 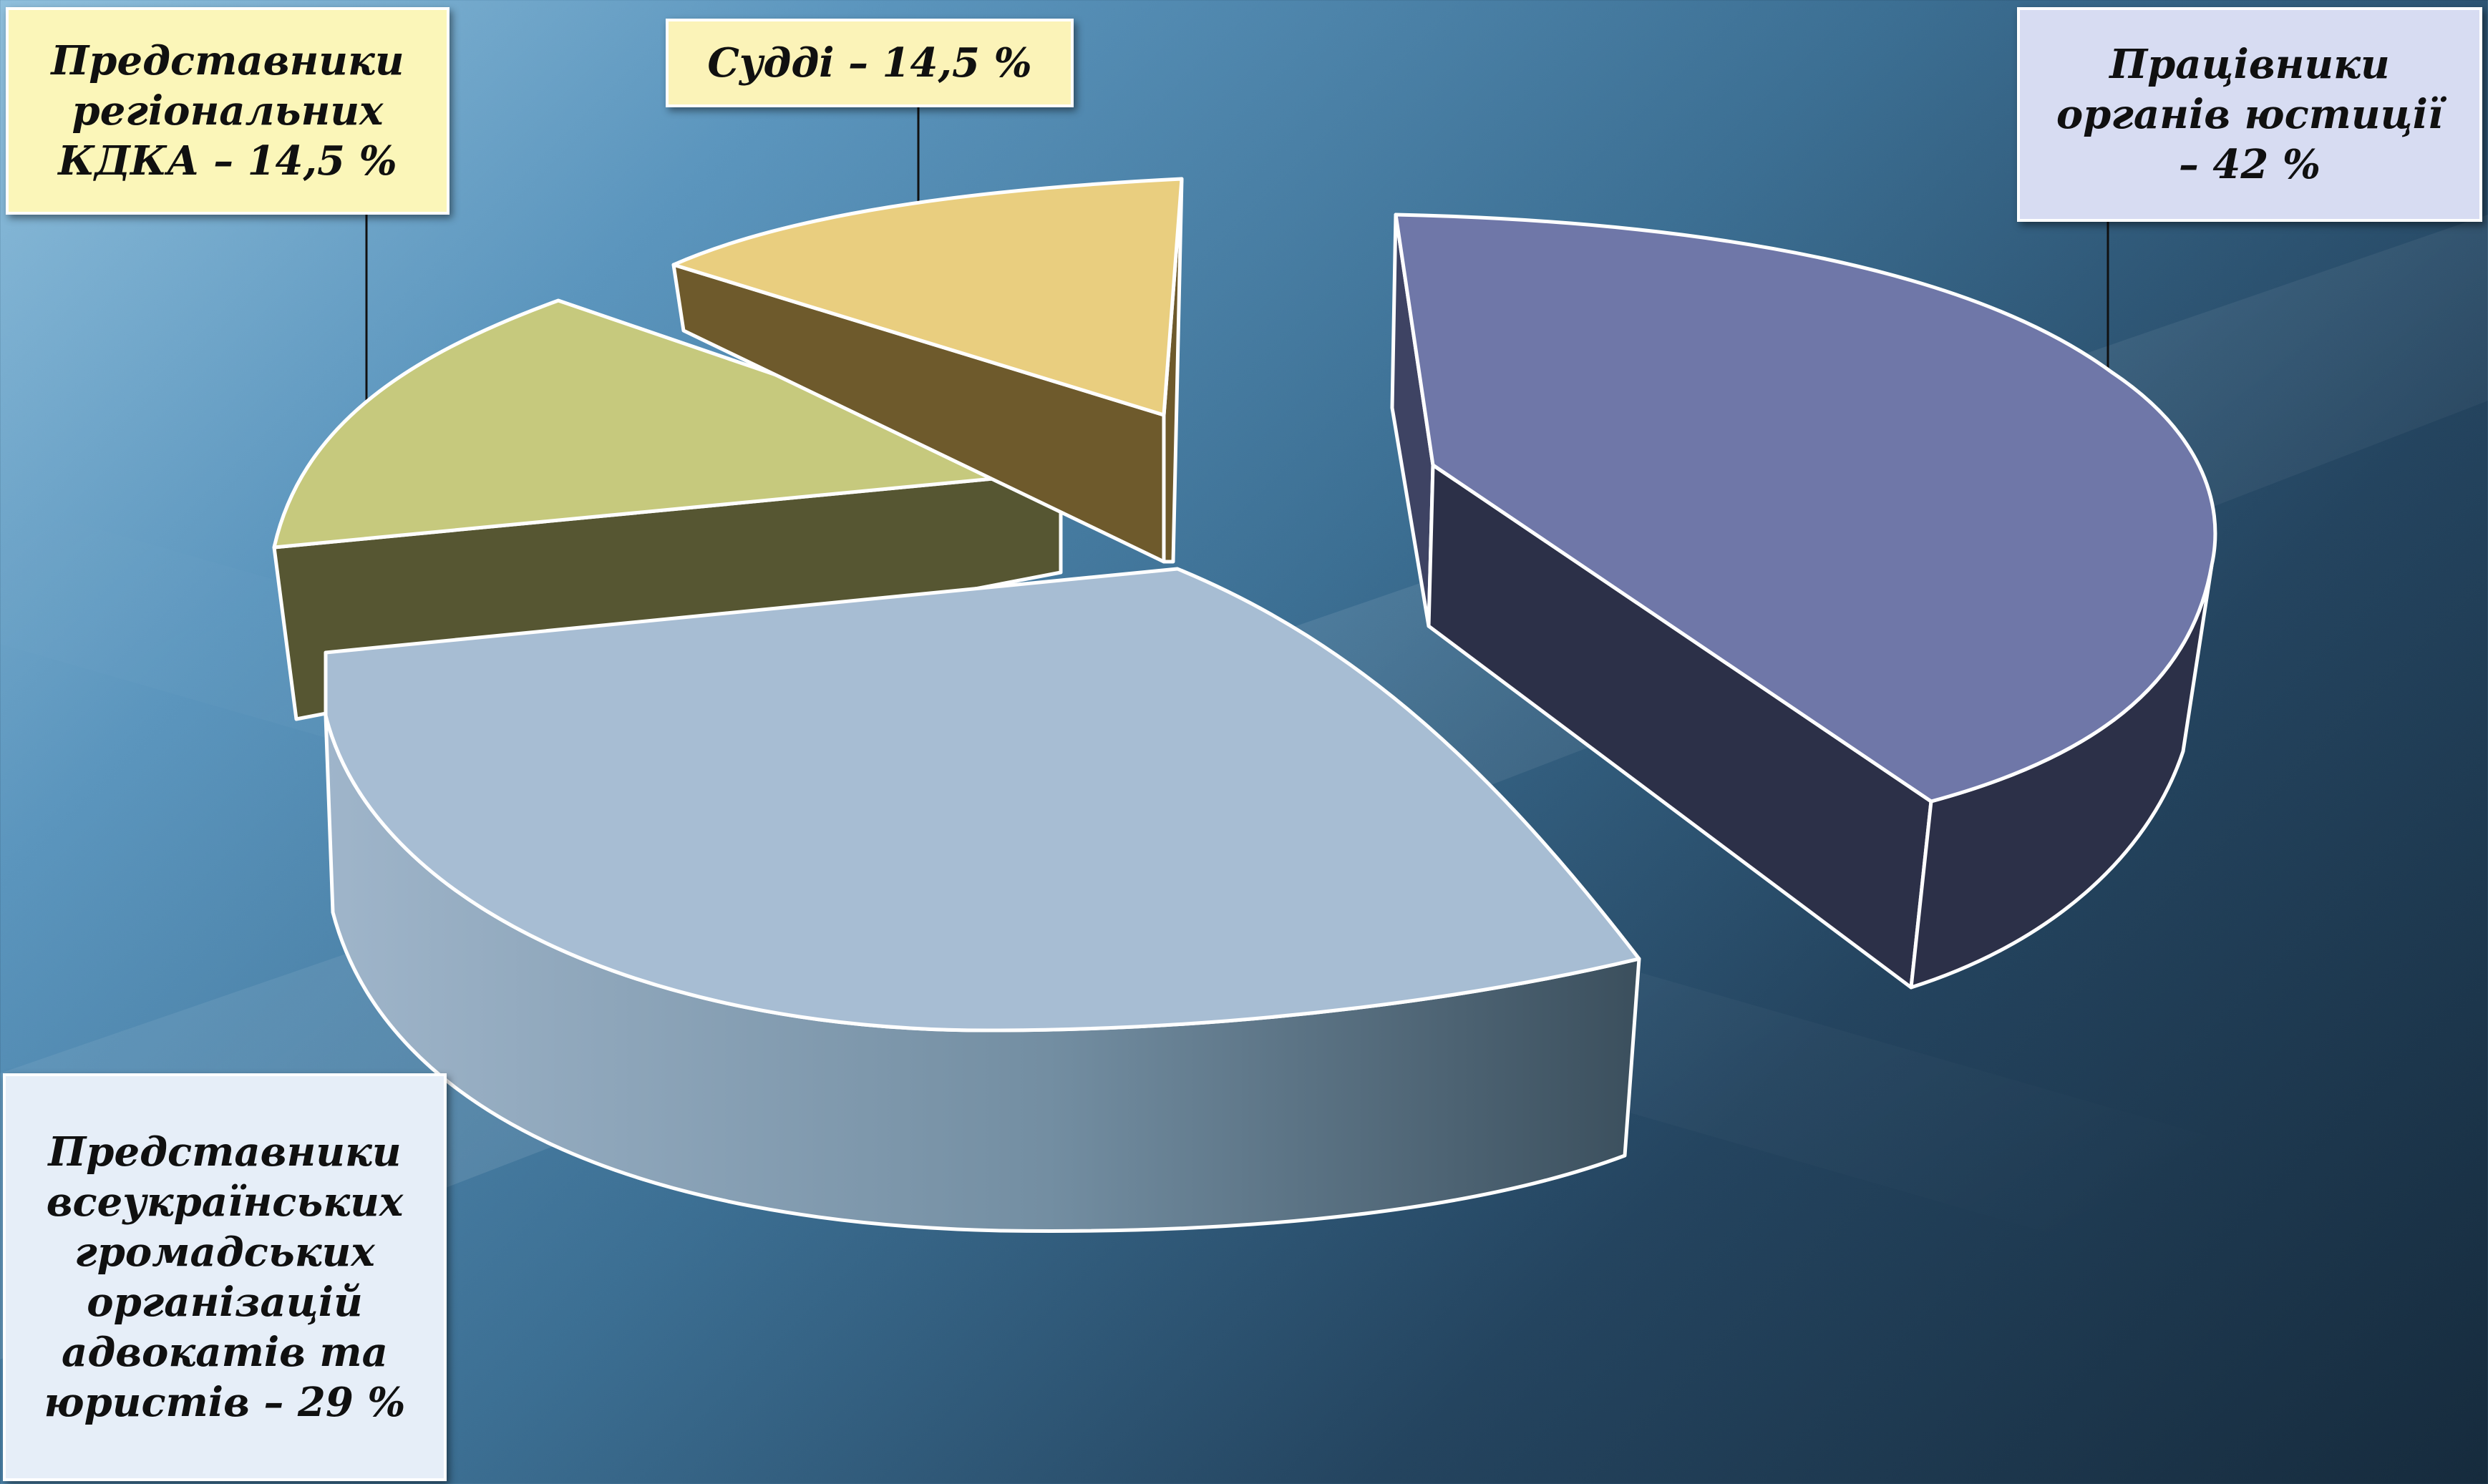 I want to click on callout-justice-text: Працівники органів юстиції – 42 %, so click(x=2250, y=114).